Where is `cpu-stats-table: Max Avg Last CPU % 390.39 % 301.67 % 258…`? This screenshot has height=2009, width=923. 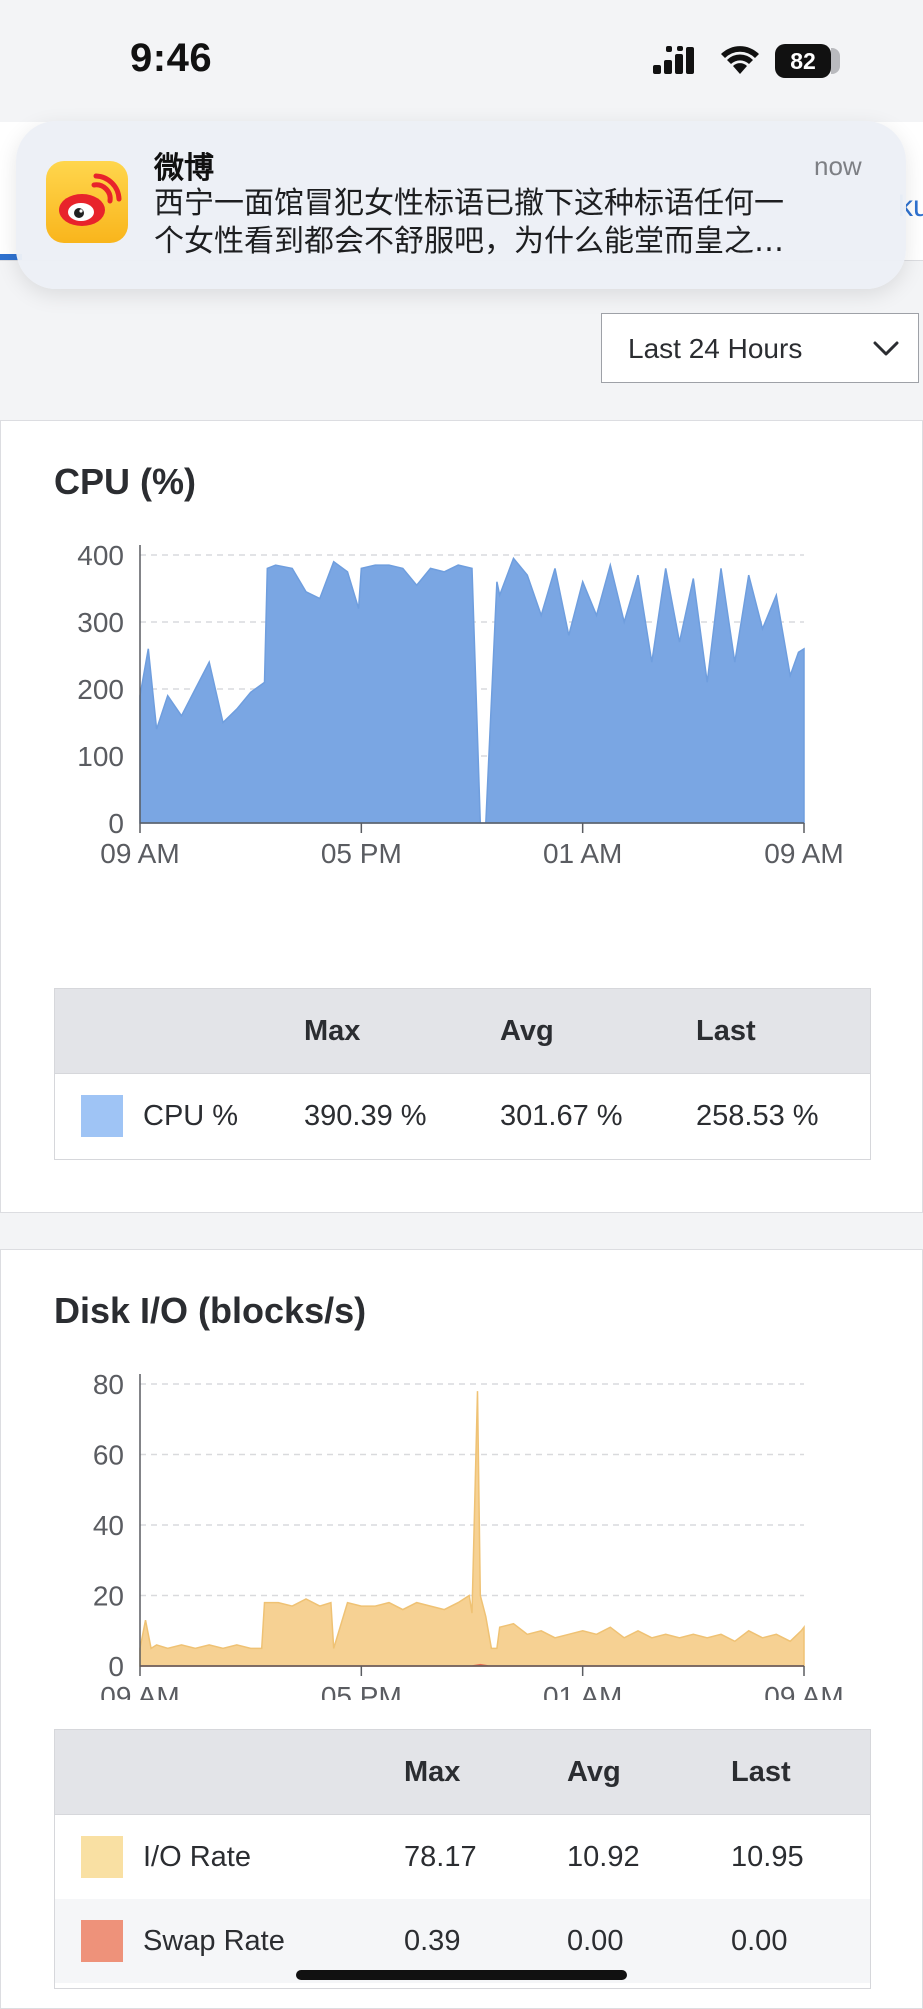
cpu-stats-table: Max Avg Last CPU % 390.39 % 301.67 % 258… is located at coordinates (462, 1074).